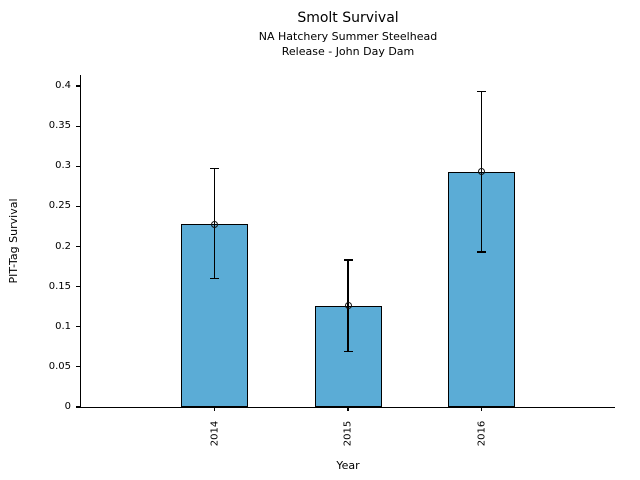 The image size is (640, 480). What do you see at coordinates (348, 351) in the screenshot?
I see `error-cap-bottom-2015` at bounding box center [348, 351].